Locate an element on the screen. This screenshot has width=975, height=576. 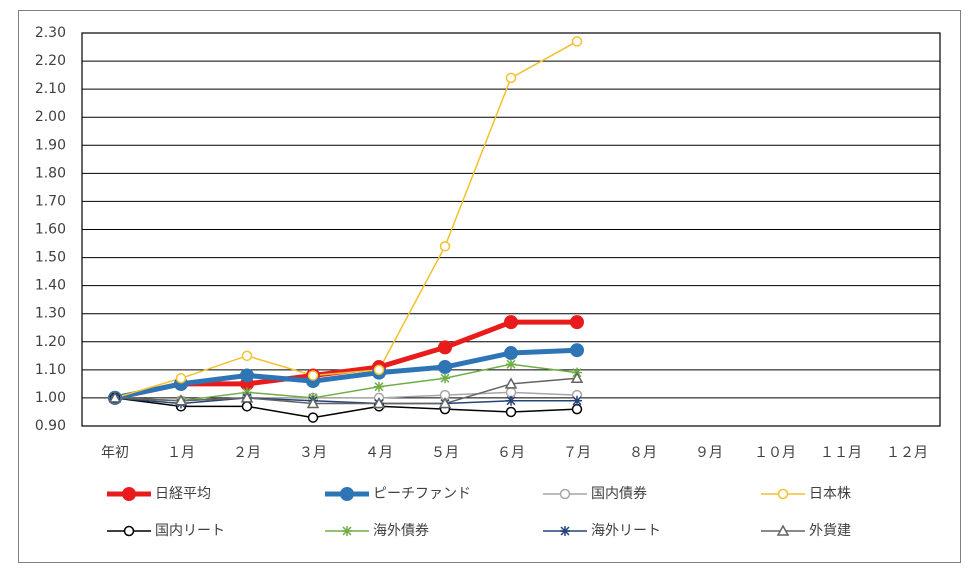
y-tick-label: 1.50 is located at coordinates (50, 258).